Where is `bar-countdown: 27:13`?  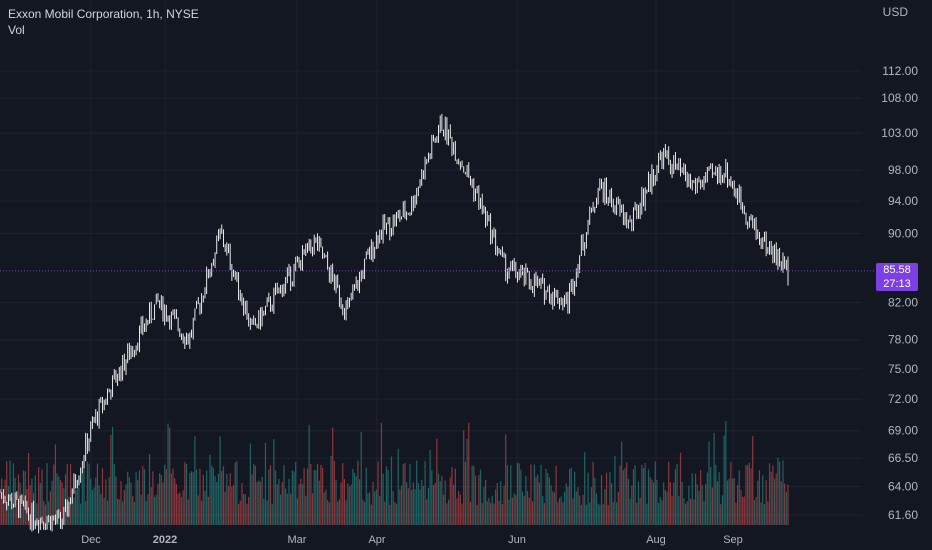 bar-countdown: 27:13 is located at coordinates (897, 283).